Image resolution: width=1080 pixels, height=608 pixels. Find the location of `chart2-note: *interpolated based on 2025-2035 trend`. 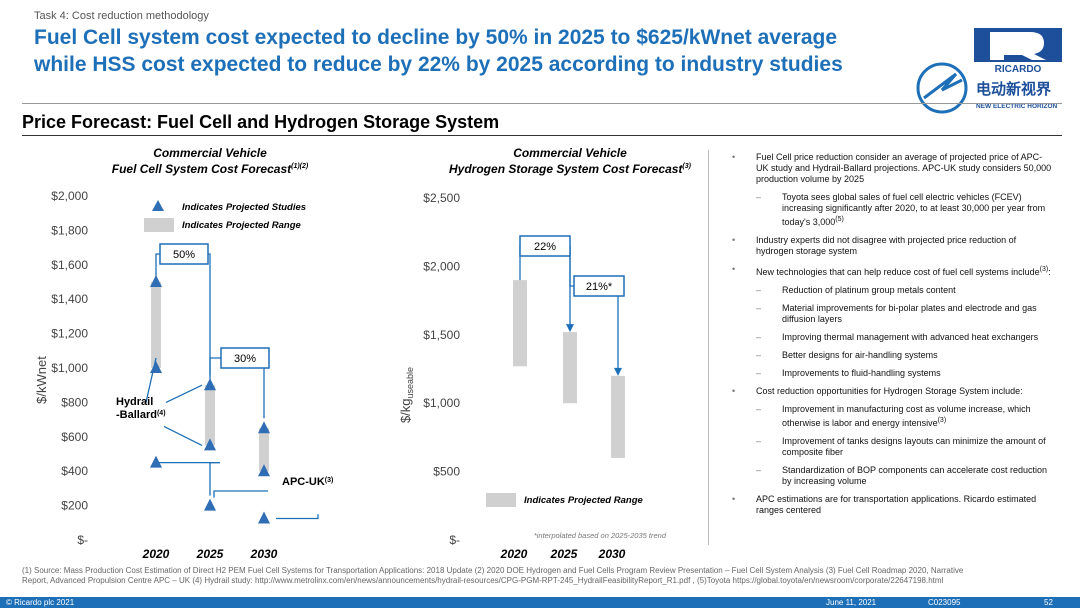

chart2-note: *interpolated based on 2025-2035 trend is located at coordinates (600, 535).